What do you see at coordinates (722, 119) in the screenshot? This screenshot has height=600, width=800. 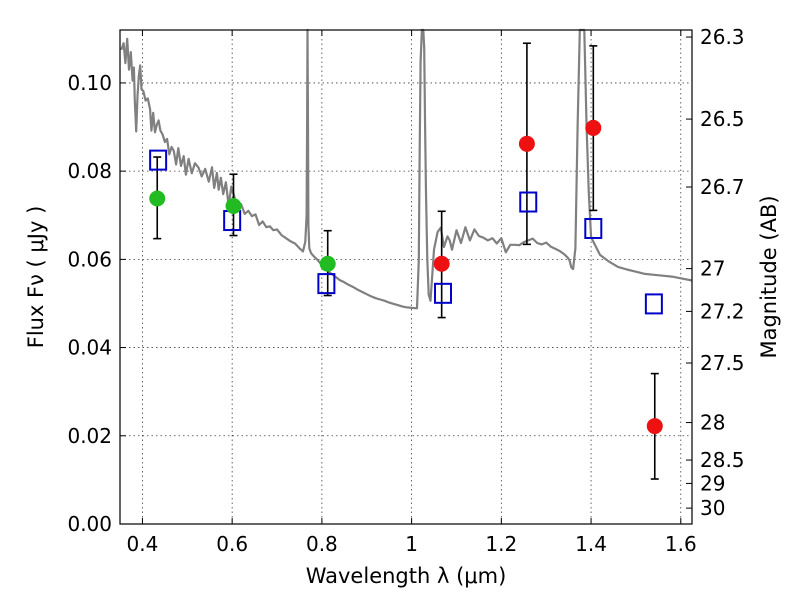 I see `mag-tick-label: 26.5` at bounding box center [722, 119].